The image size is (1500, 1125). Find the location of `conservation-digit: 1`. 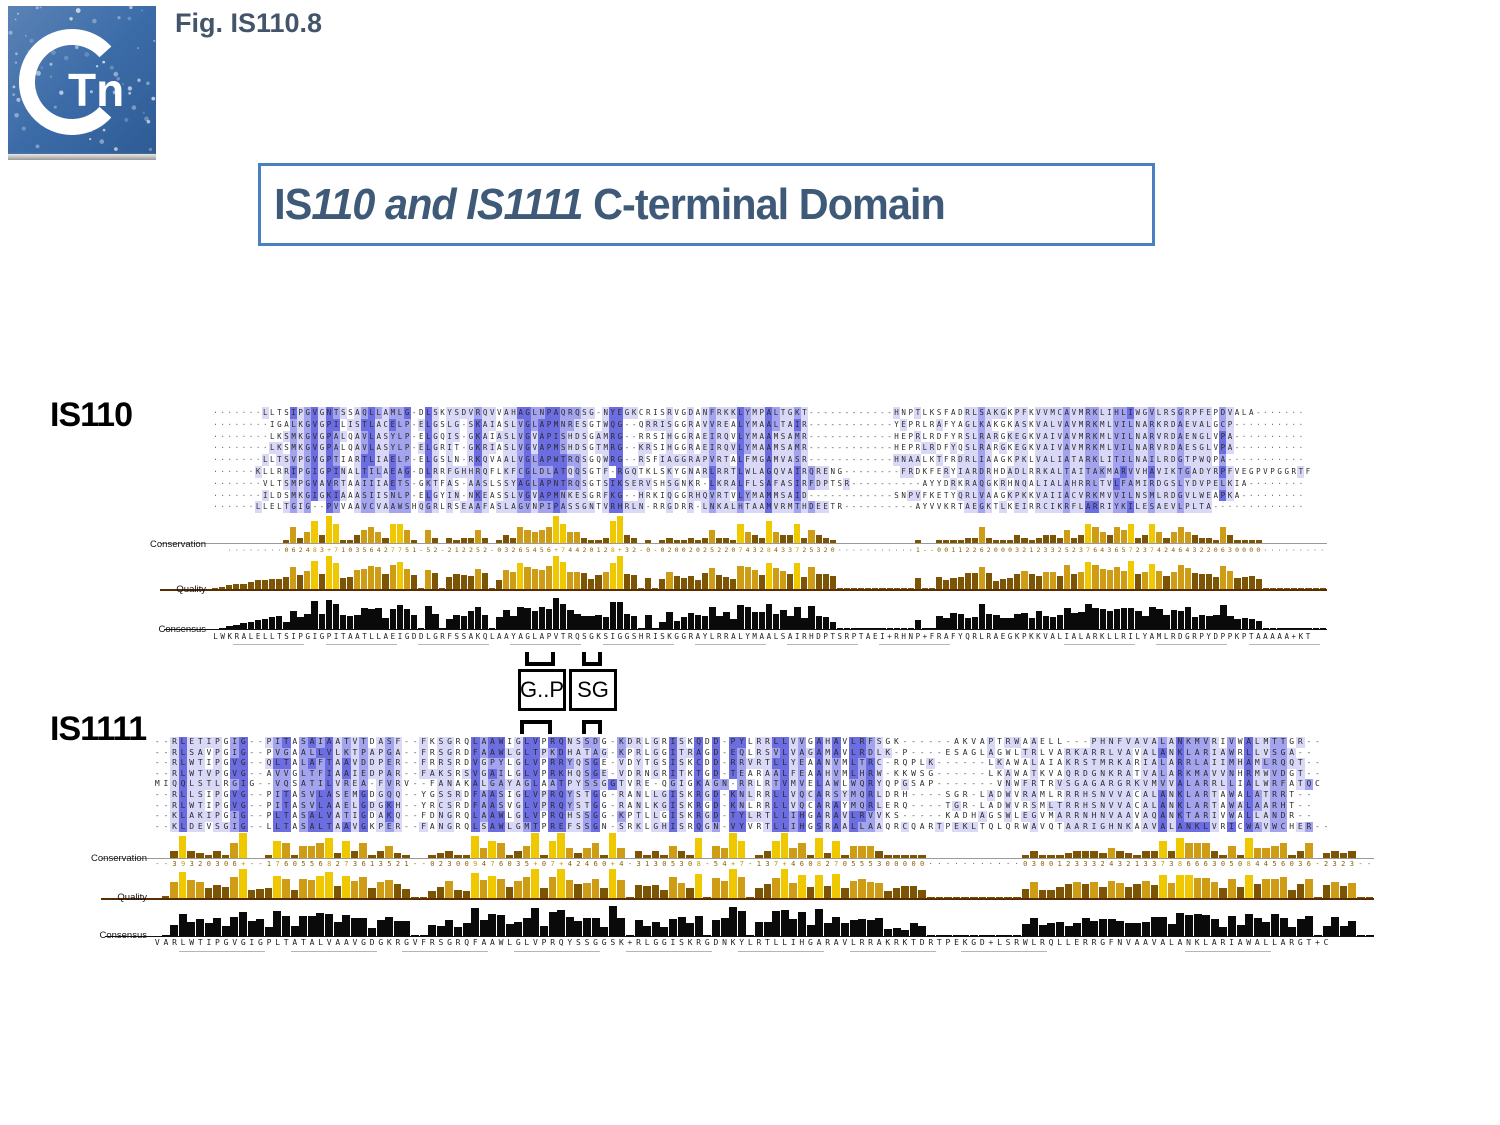

conservation-digit: 1 is located at coordinates (456, 550).